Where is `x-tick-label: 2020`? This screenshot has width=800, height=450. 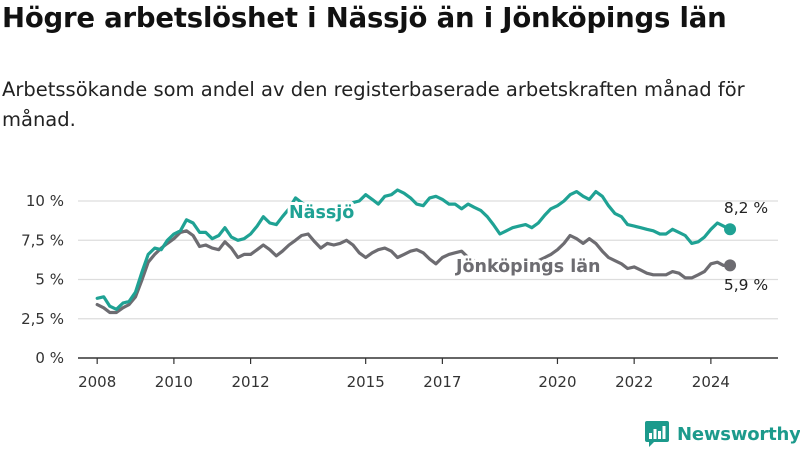
x-tick-label: 2020 is located at coordinates (557, 382).